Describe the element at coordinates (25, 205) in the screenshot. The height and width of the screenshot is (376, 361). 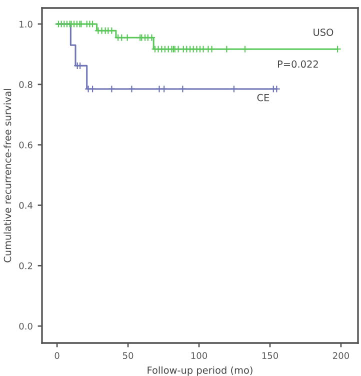
I see `y-tick-label: 0.4` at that location.